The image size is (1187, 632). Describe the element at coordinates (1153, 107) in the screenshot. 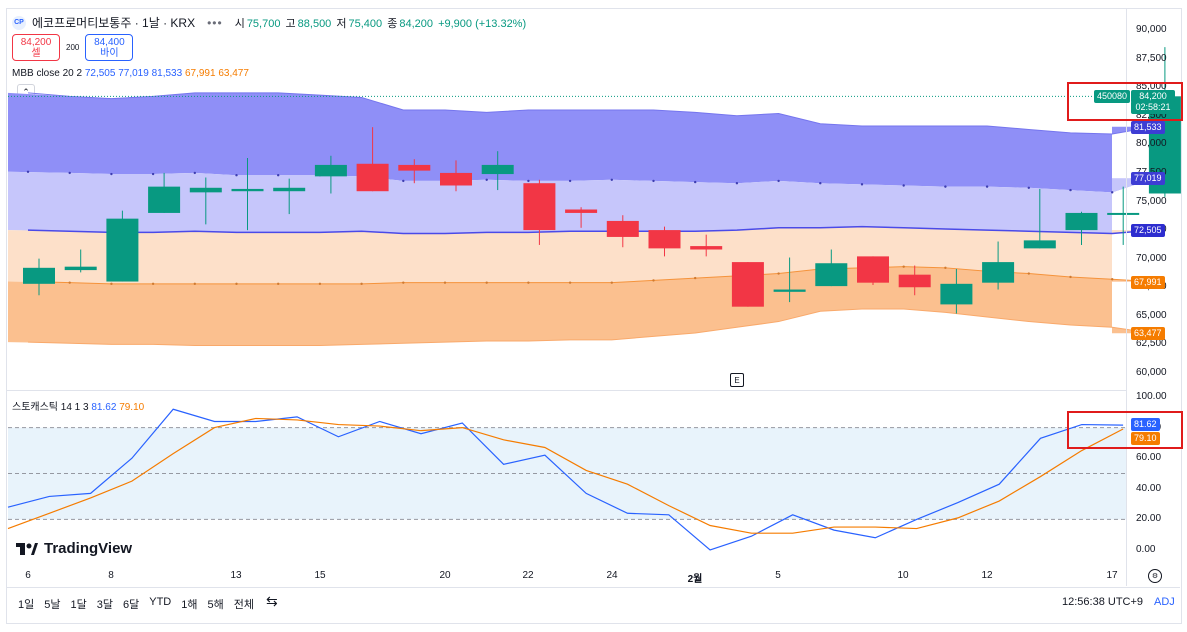

I see `countdown-tag: 02:58:21` at that location.